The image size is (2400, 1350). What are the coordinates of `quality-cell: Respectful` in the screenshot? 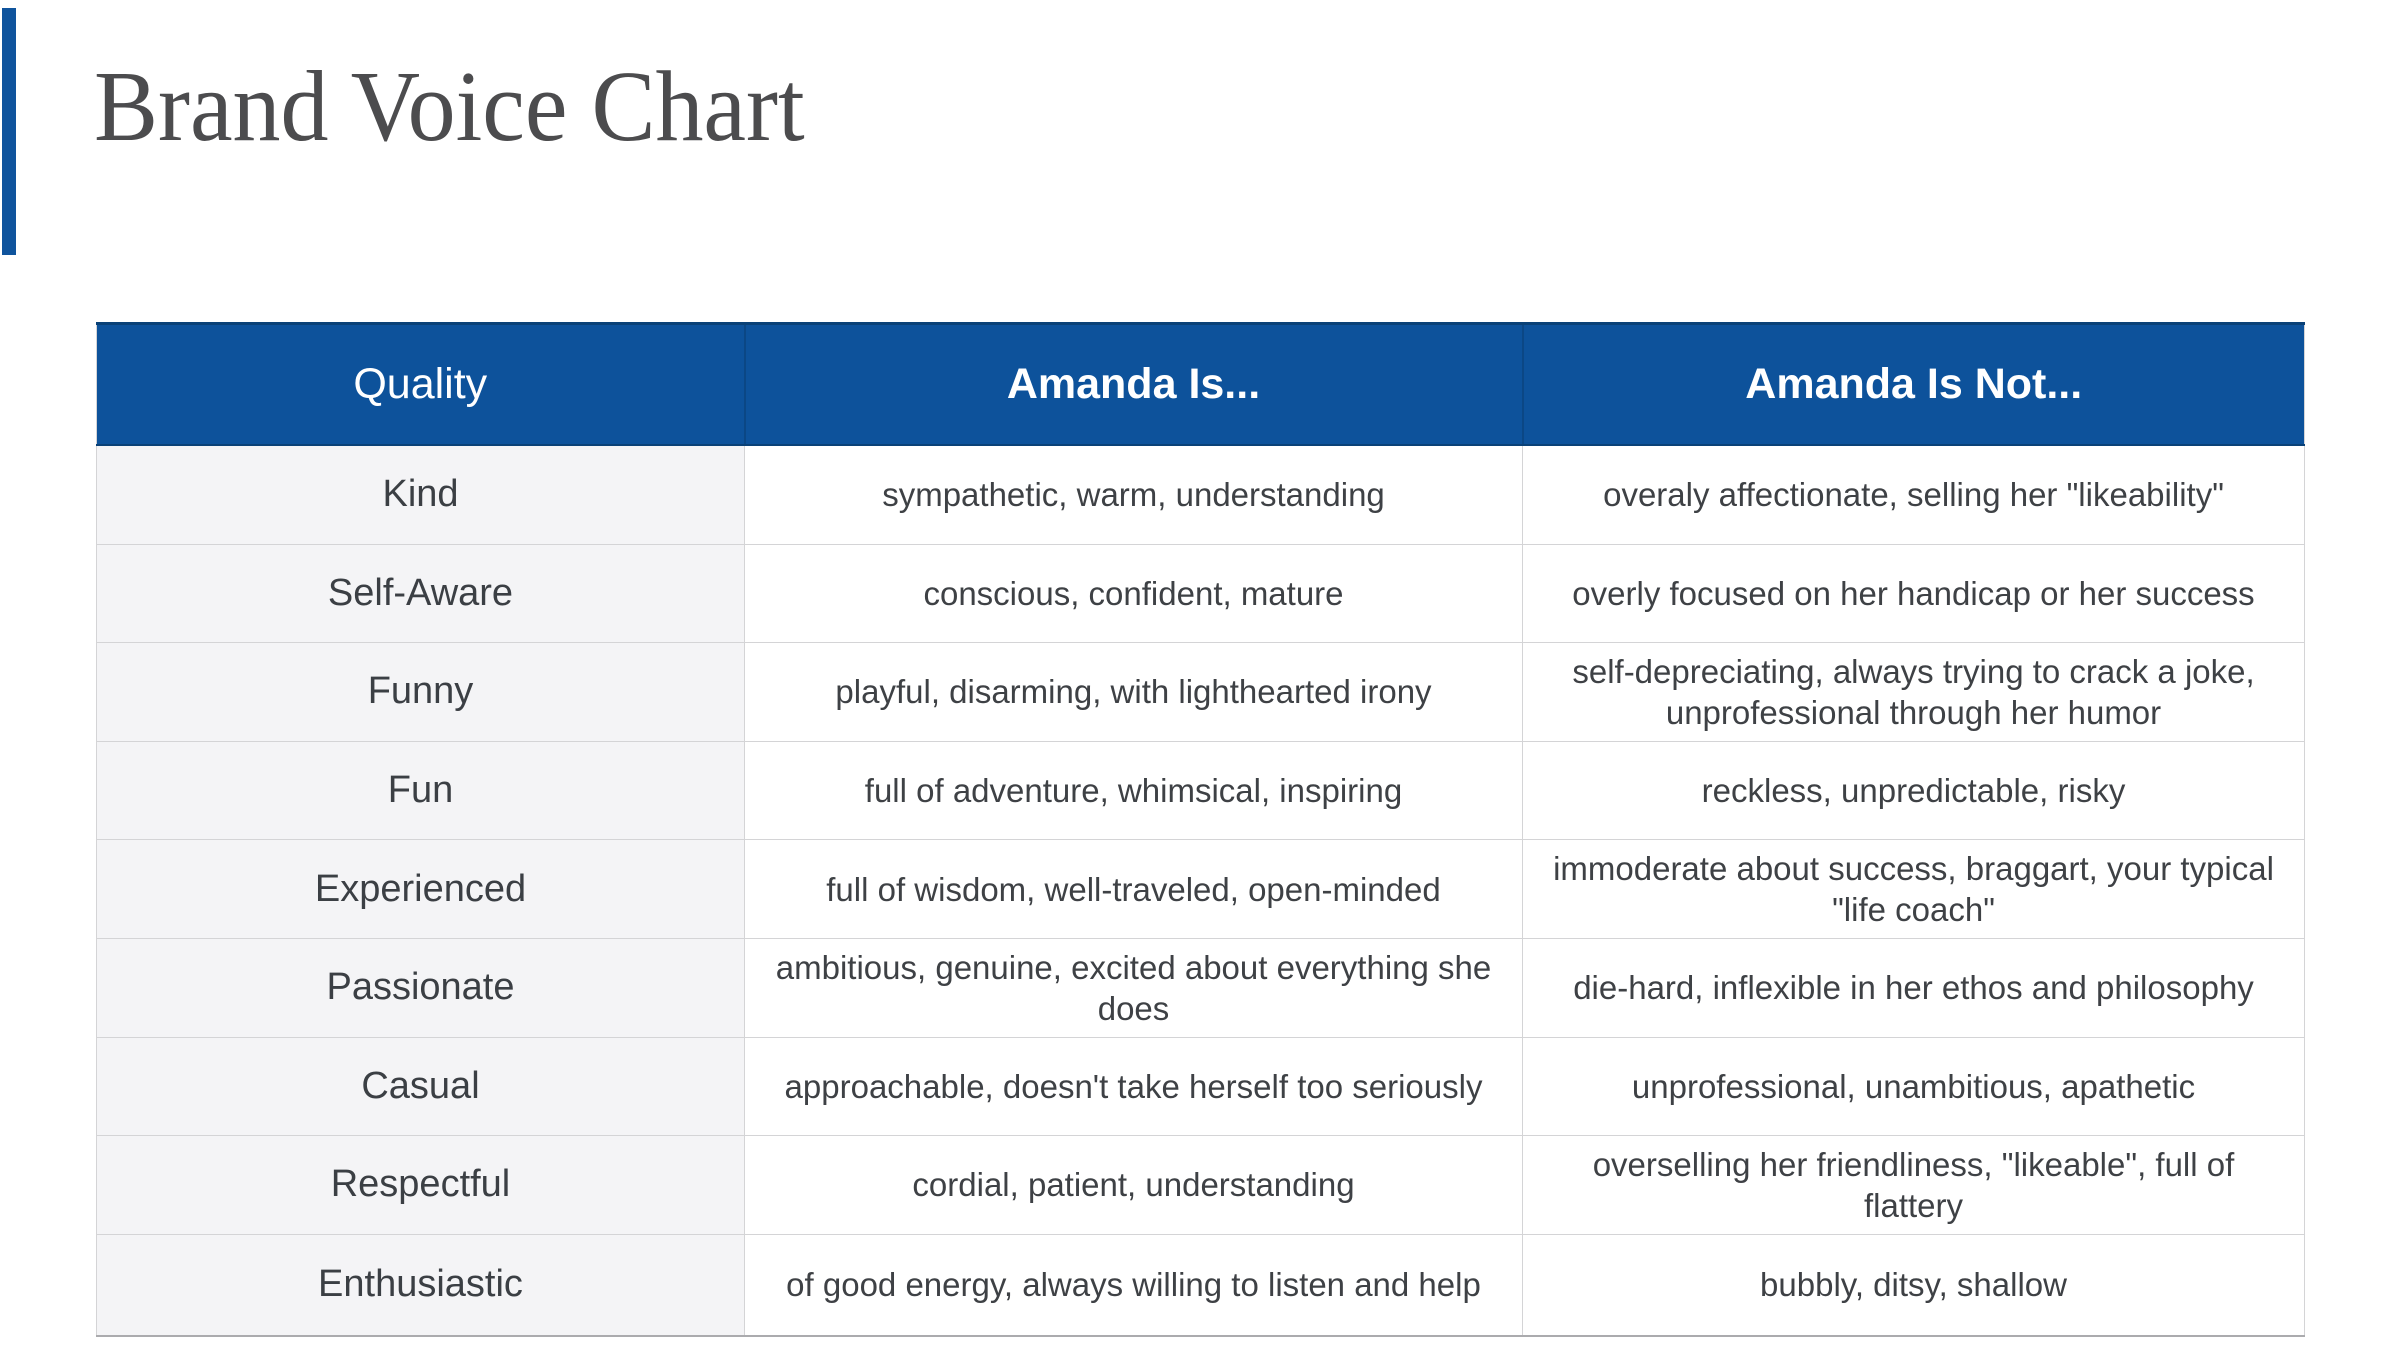 It's located at (420, 1185).